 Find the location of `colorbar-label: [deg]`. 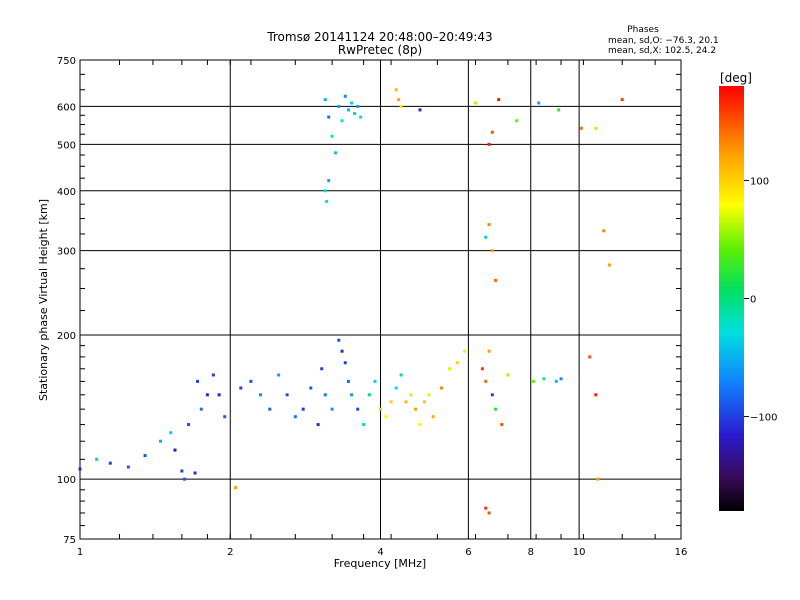

colorbar-label: [deg] is located at coordinates (736, 78).